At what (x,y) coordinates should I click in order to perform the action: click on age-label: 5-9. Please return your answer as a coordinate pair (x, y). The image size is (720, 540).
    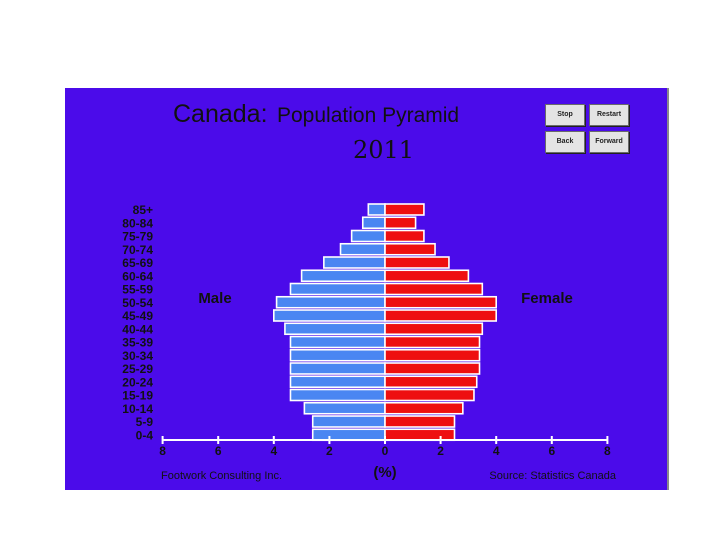
    Looking at the image, I should click on (145, 422).